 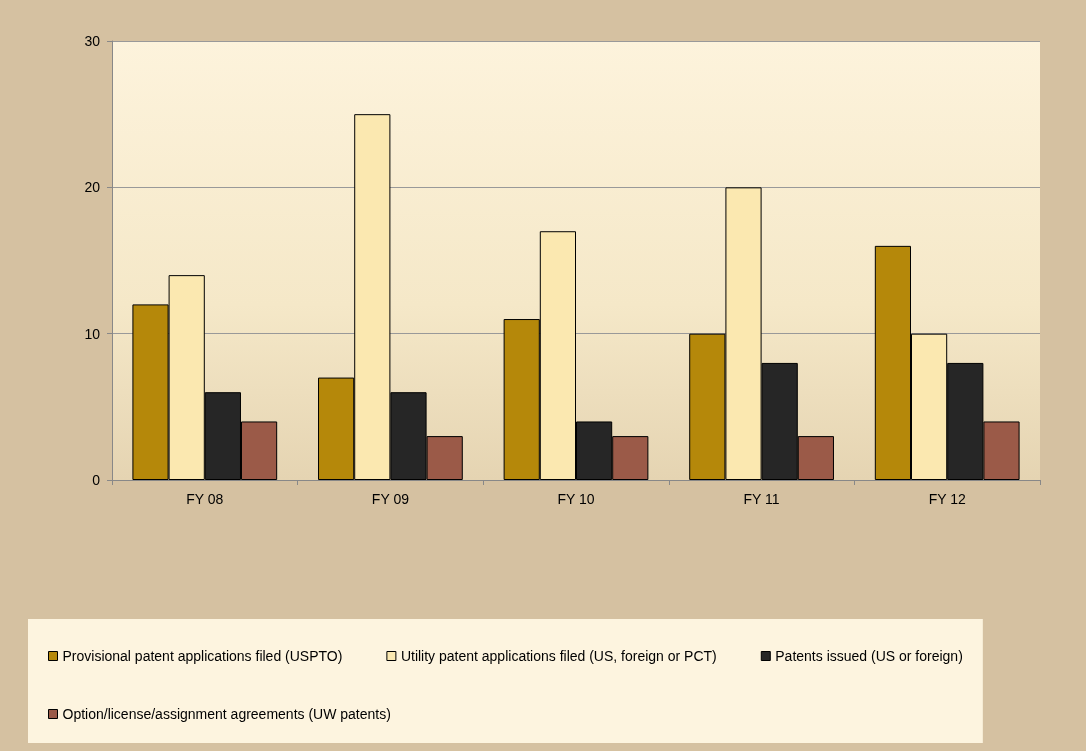 What do you see at coordinates (576, 499) in the screenshot?
I see `x-tick-label: FY 10` at bounding box center [576, 499].